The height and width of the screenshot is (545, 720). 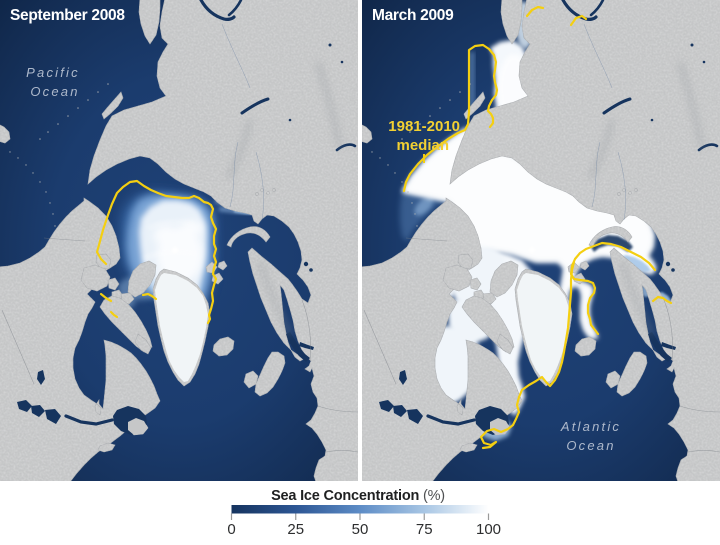 What do you see at coordinates (422, 145) in the screenshot?
I see `svg-text: median` at bounding box center [422, 145].